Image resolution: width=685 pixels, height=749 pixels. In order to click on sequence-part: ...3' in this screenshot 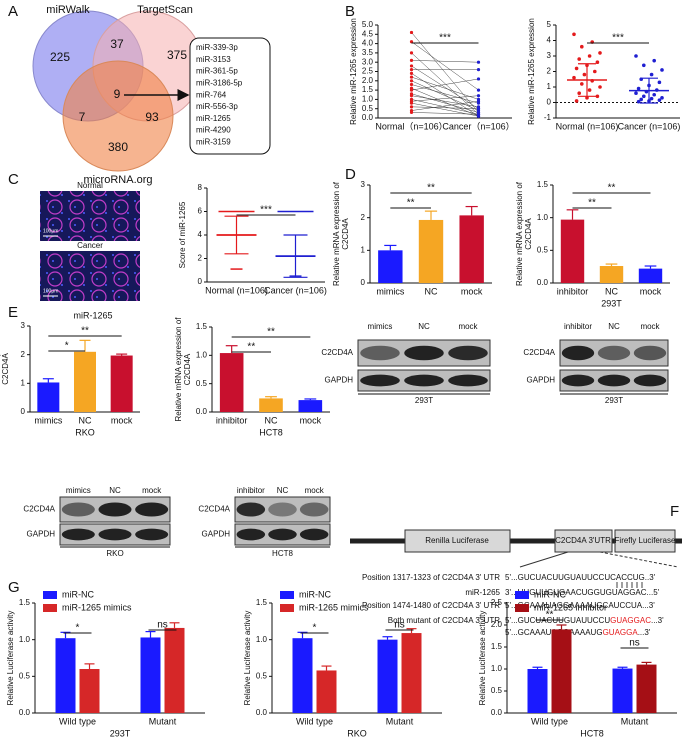, I will do `click(644, 632)`.